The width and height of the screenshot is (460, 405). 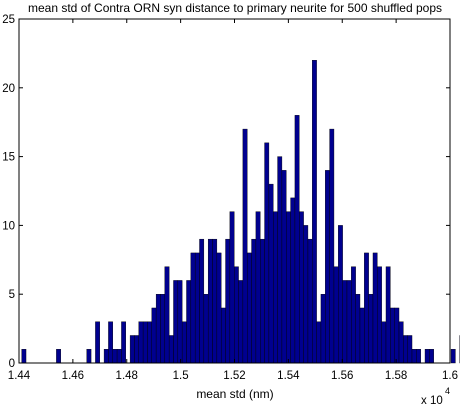 I want to click on x-tick-label: 1.5, so click(x=181, y=376).